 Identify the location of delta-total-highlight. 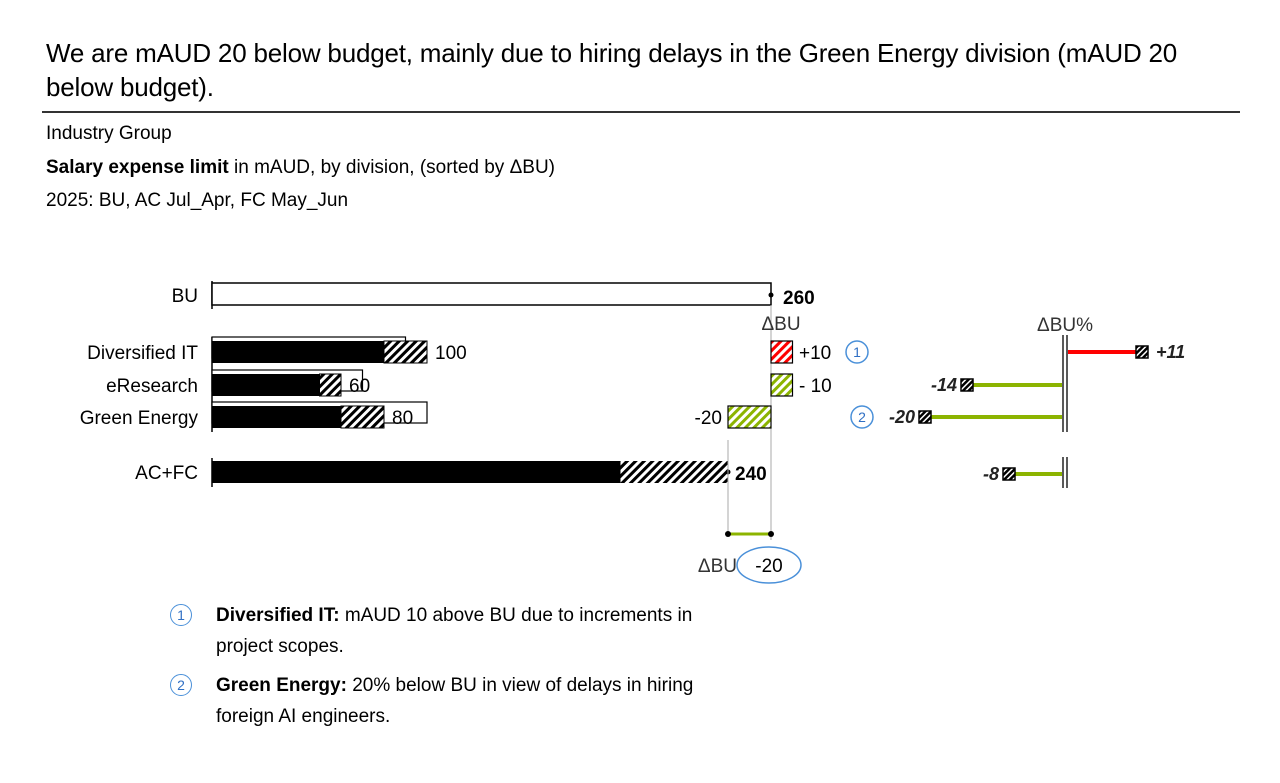
(769, 565).